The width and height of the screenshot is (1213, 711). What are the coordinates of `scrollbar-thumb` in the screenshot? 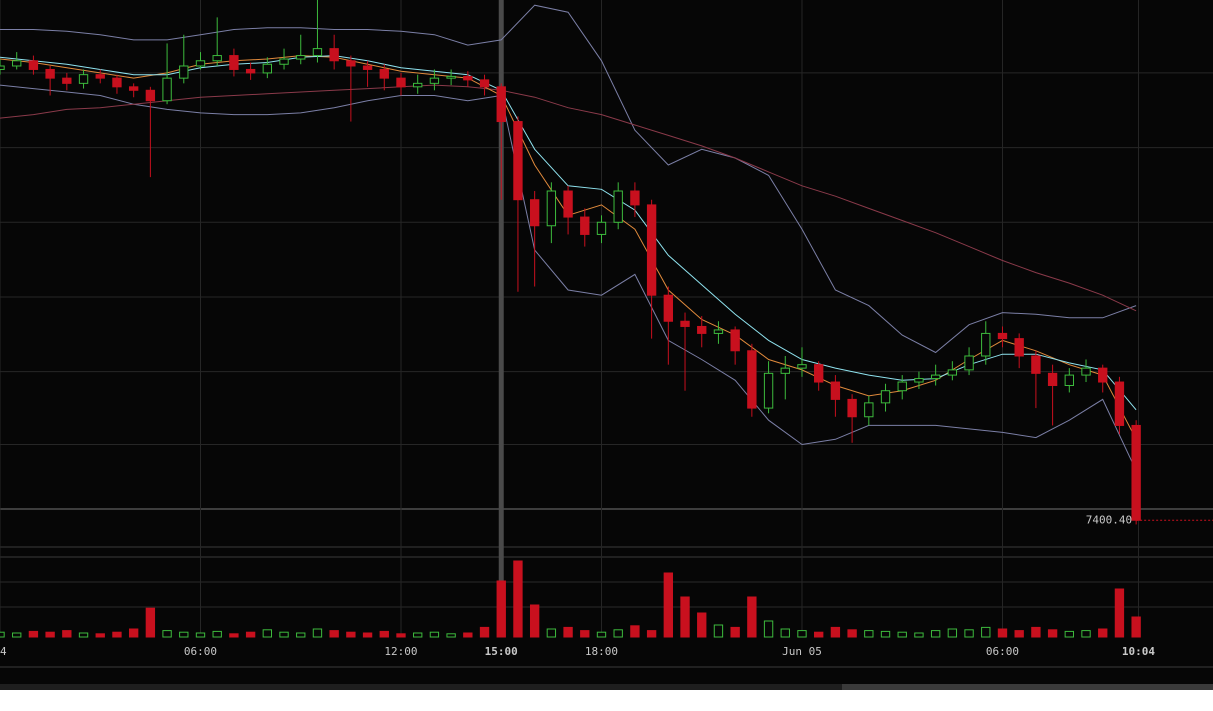 It's located at (1027, 687).